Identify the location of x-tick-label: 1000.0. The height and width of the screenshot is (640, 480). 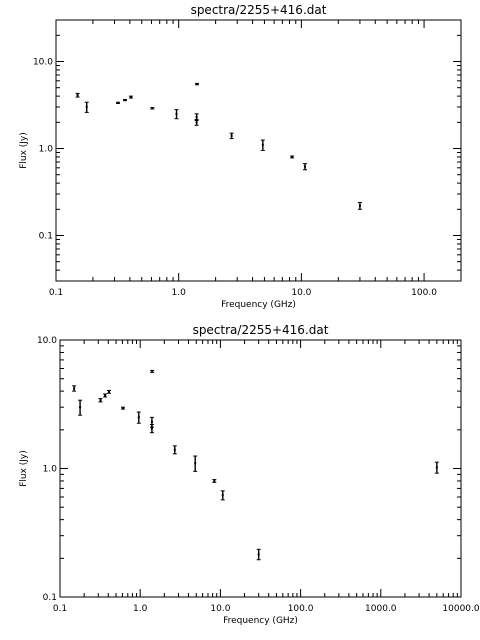
(381, 609).